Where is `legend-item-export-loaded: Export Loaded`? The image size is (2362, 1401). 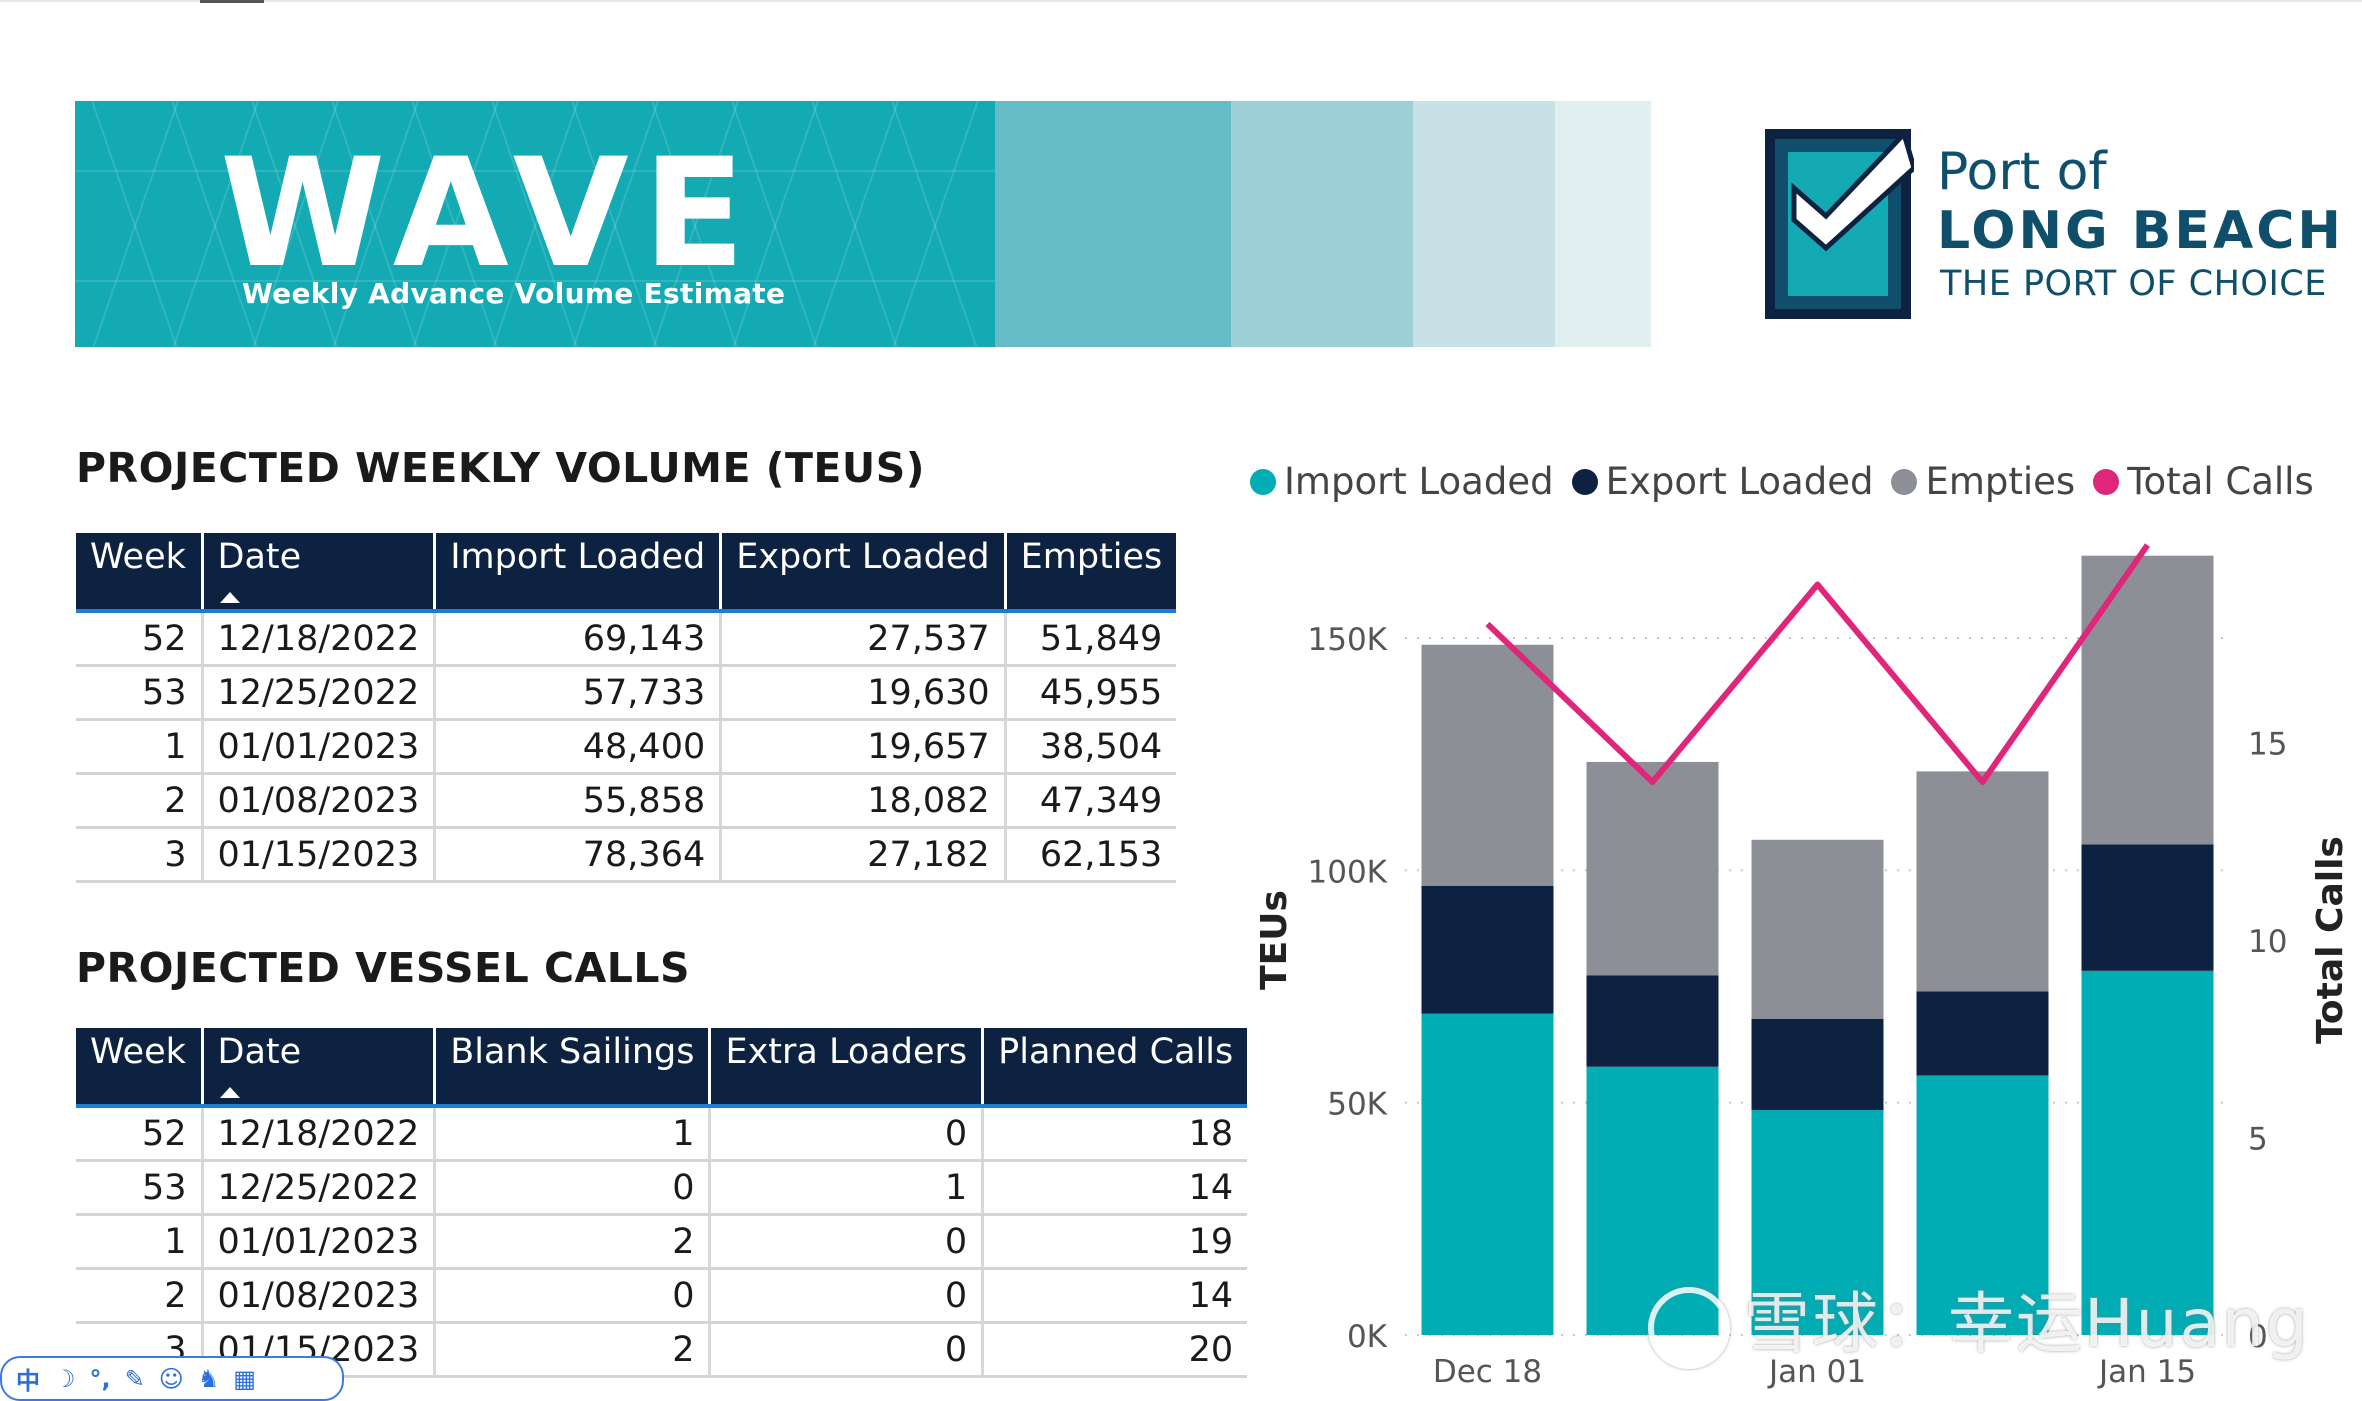 legend-item-export-loaded: Export Loaded is located at coordinates (1722, 481).